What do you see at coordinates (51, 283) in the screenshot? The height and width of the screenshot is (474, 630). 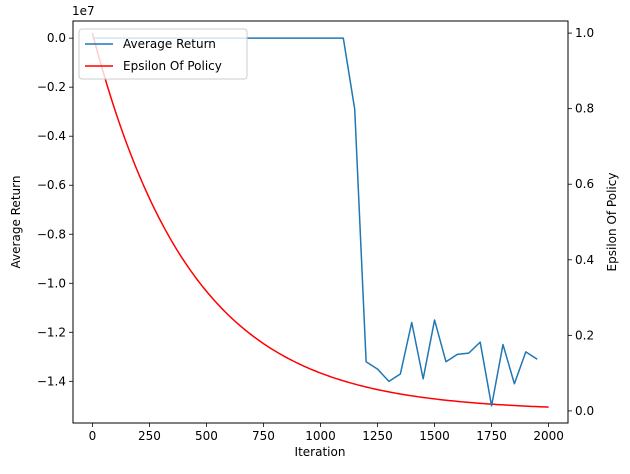 I see `y-left-tick-label: −1.0` at bounding box center [51, 283].